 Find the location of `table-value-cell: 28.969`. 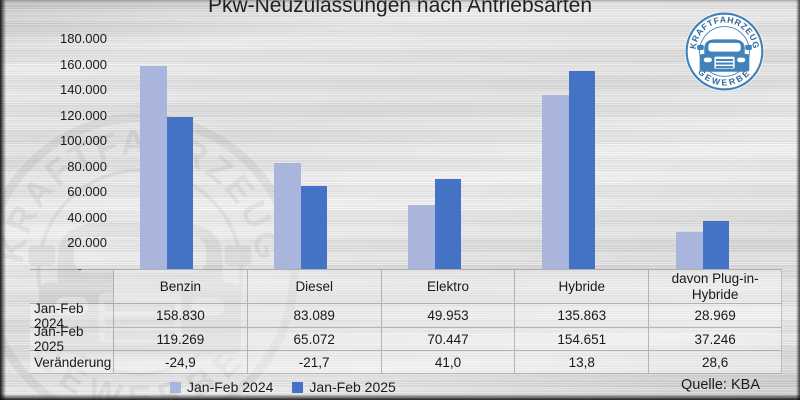

table-value-cell: 28.969 is located at coordinates (715, 316).